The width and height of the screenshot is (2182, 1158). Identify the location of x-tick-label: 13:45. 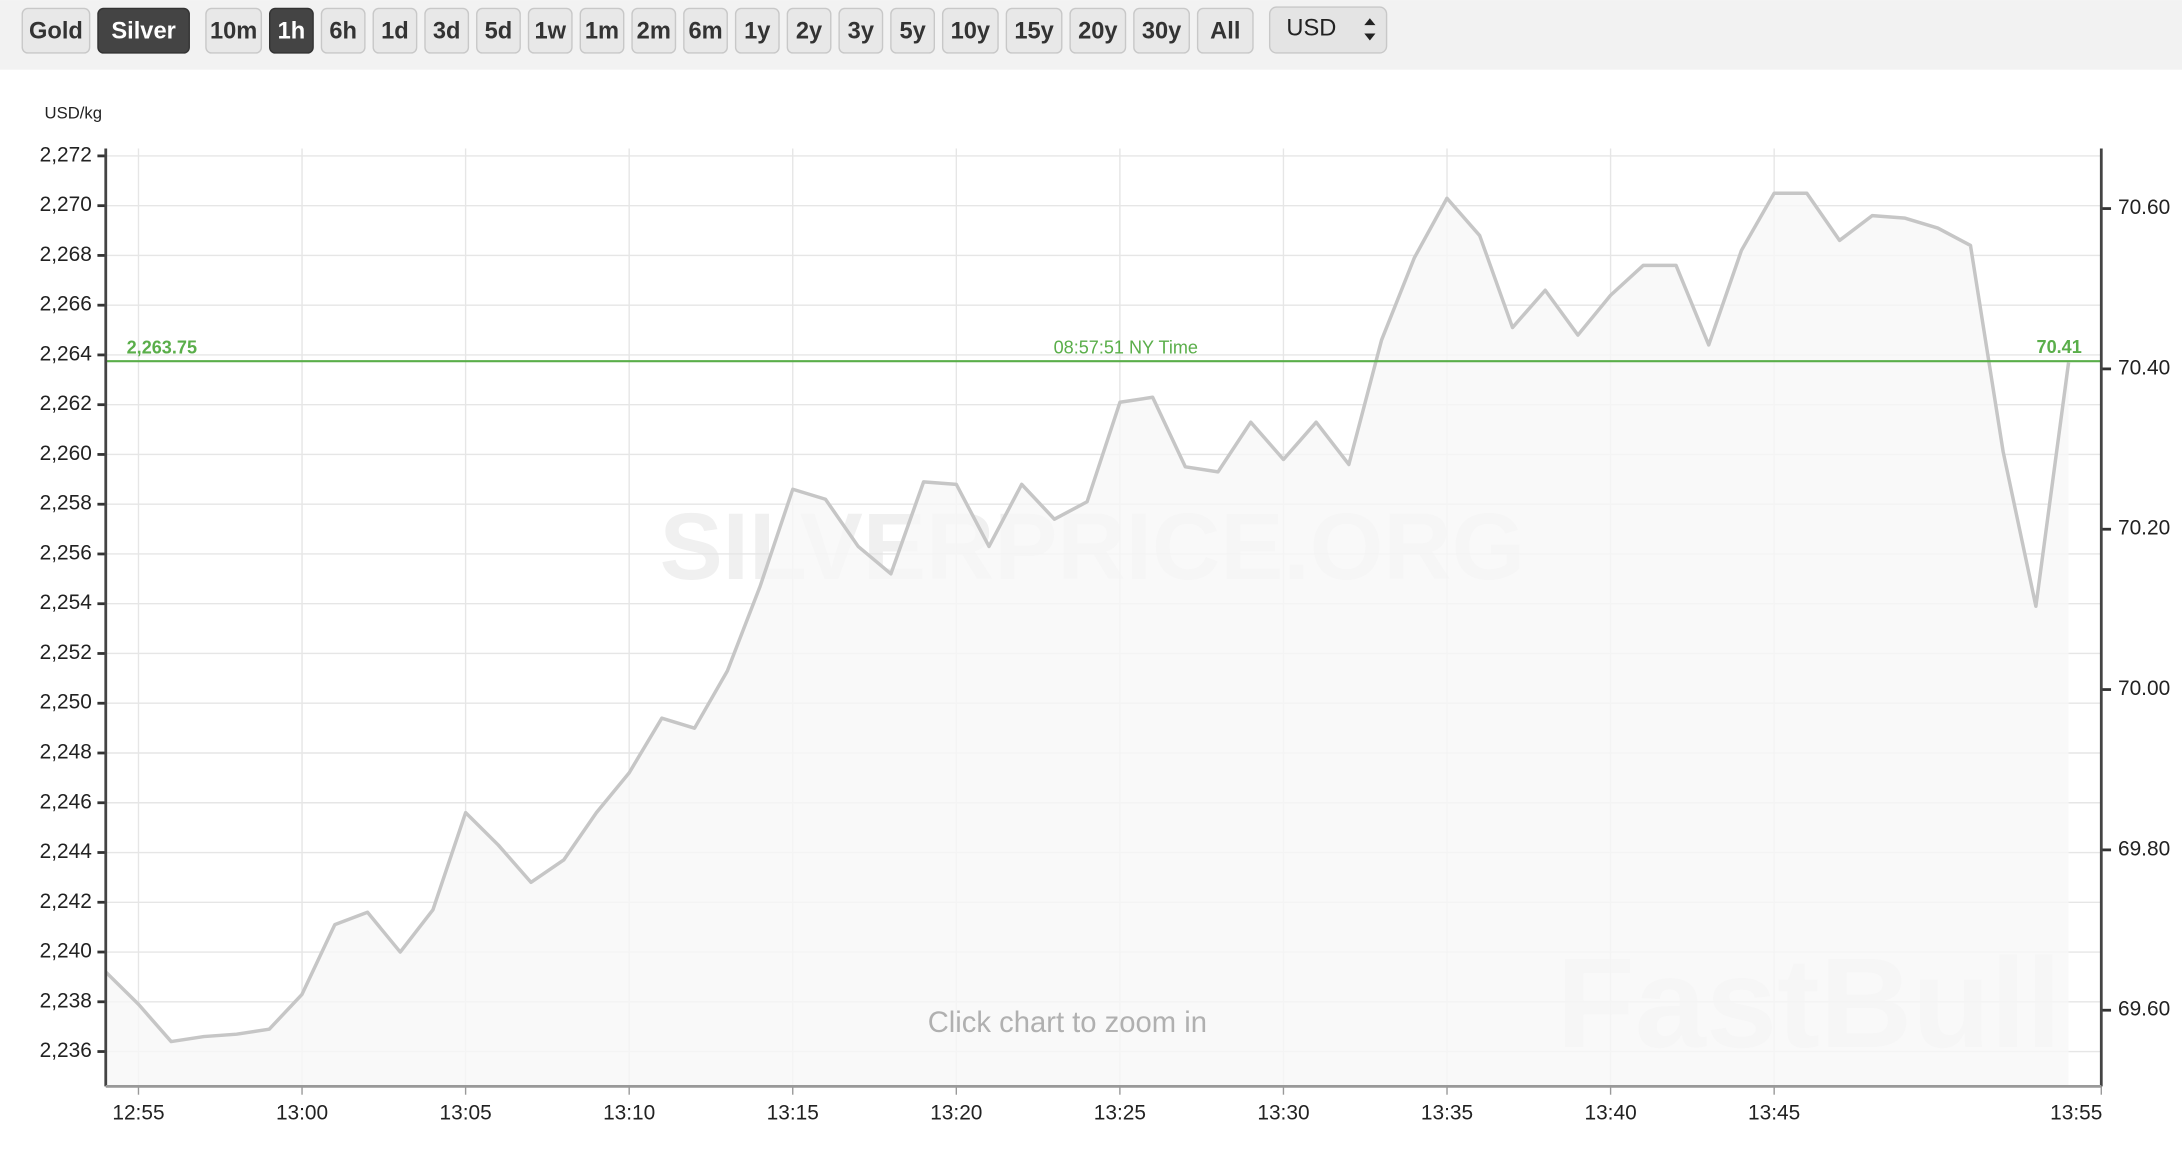
(1774, 1113).